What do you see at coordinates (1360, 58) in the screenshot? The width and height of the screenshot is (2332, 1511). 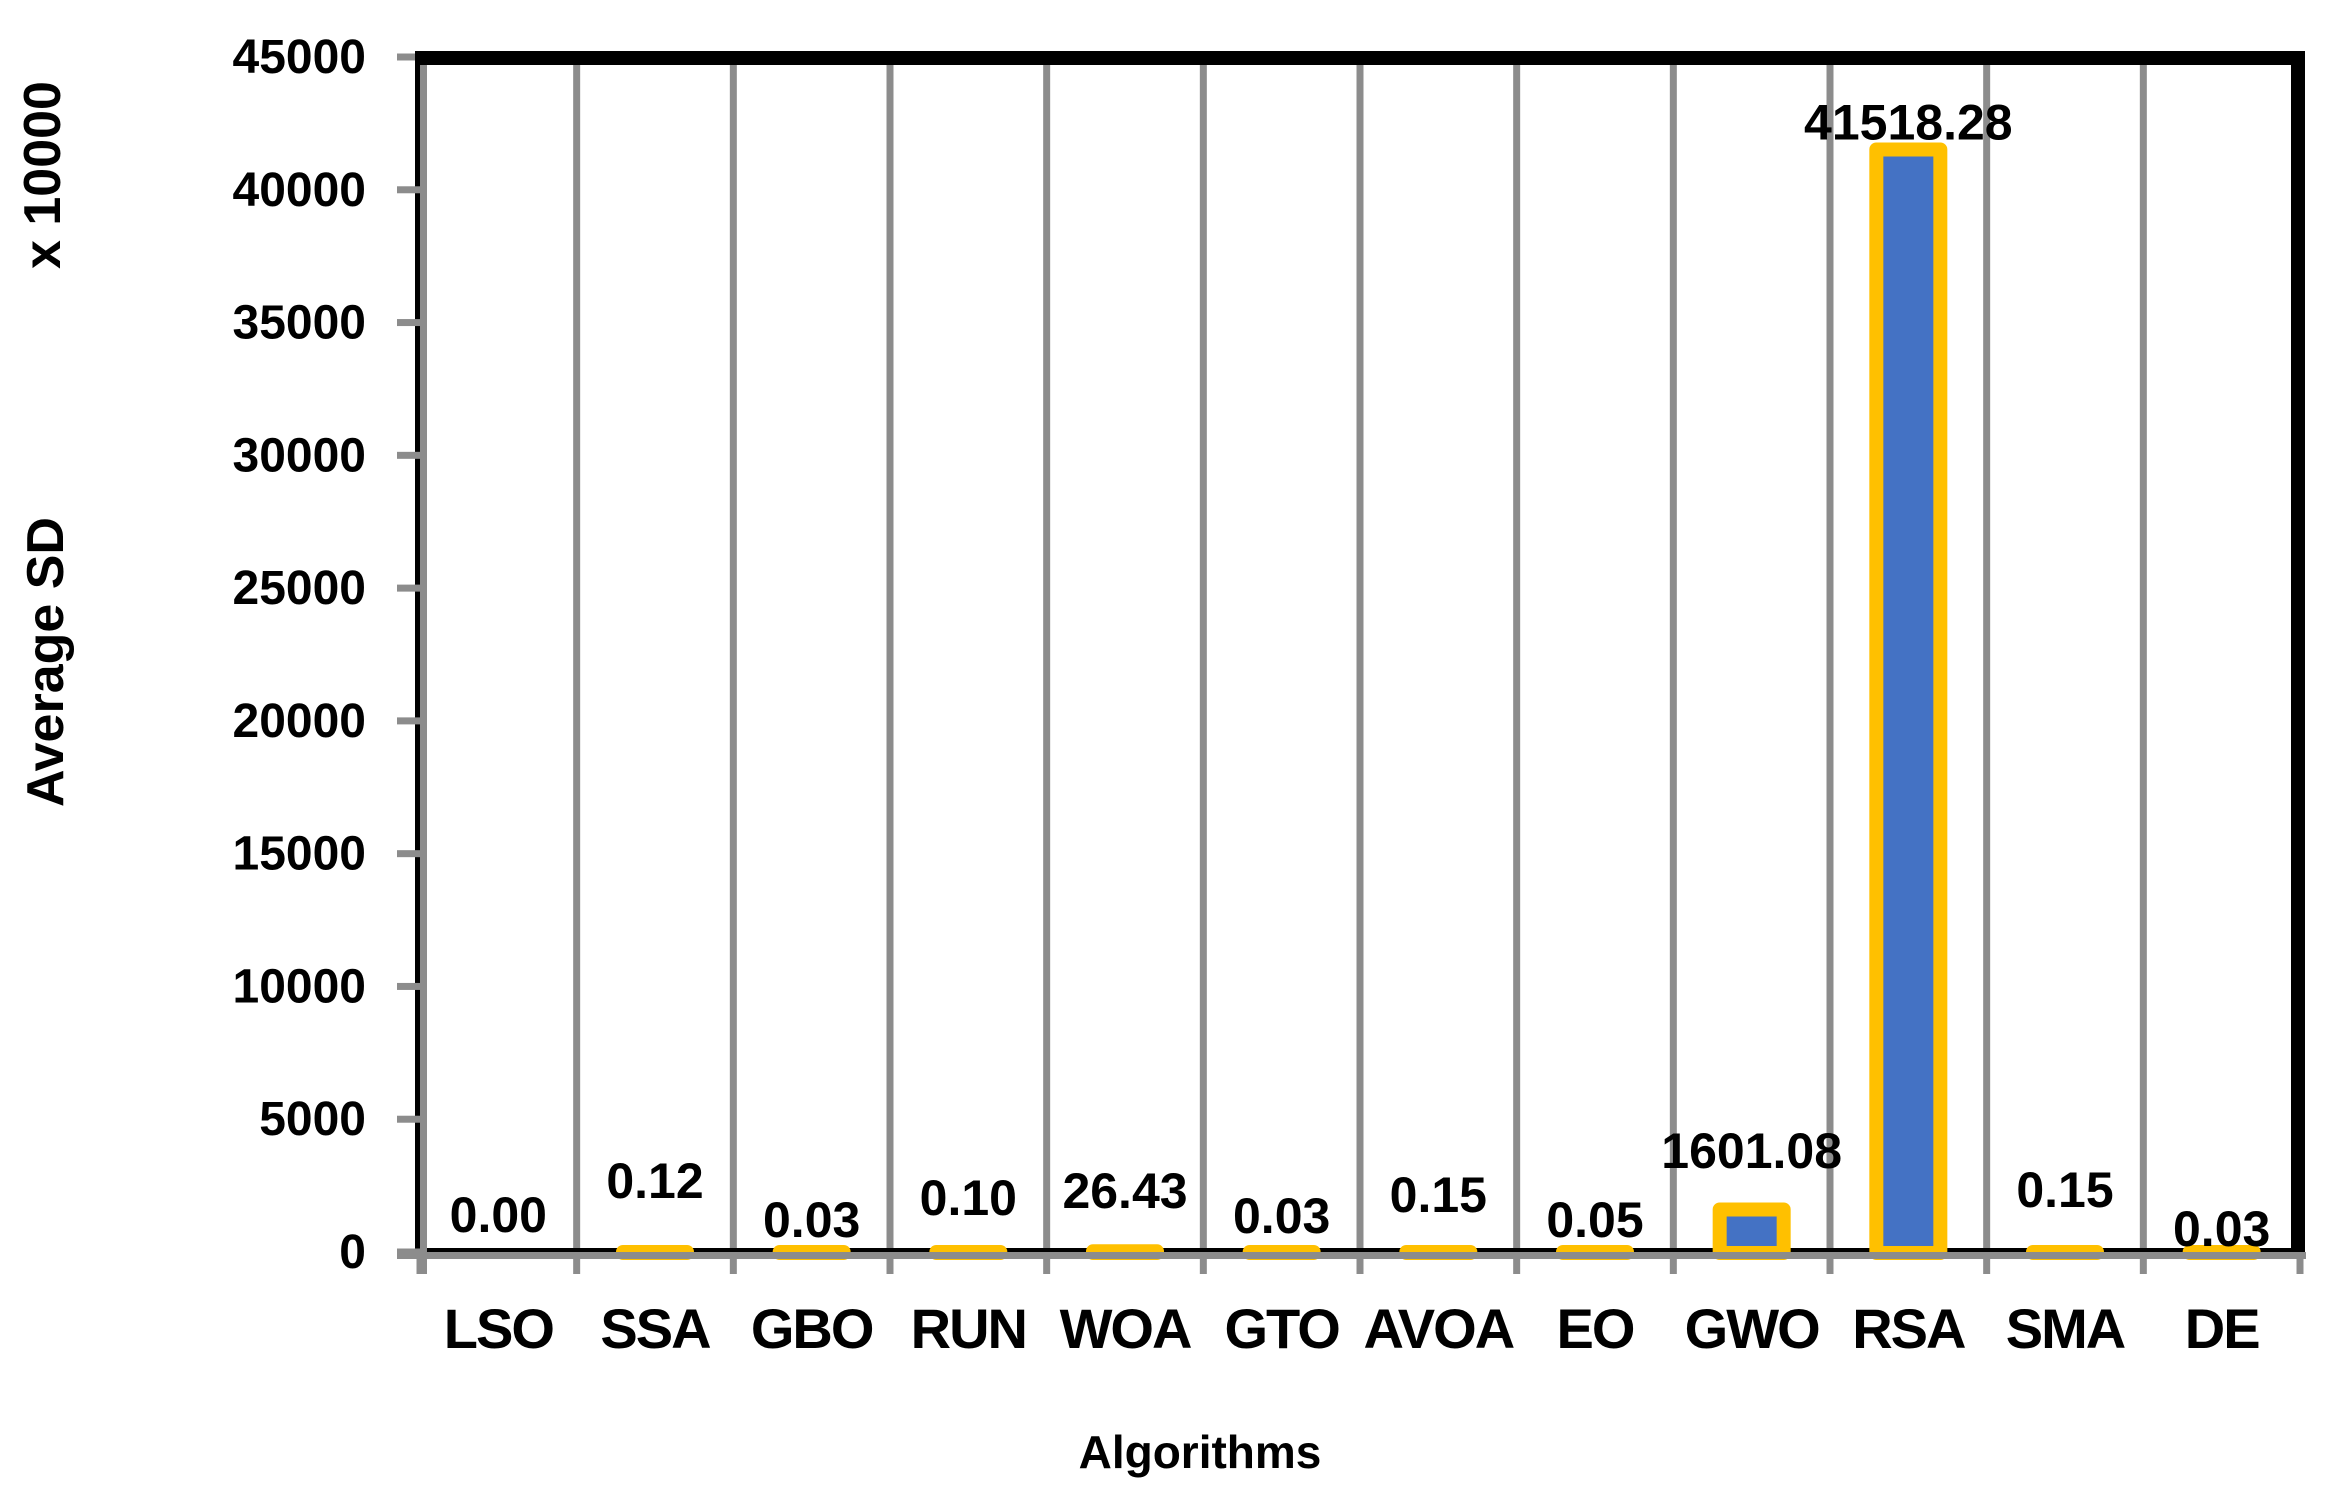 I see `plot-frame-top` at bounding box center [1360, 58].